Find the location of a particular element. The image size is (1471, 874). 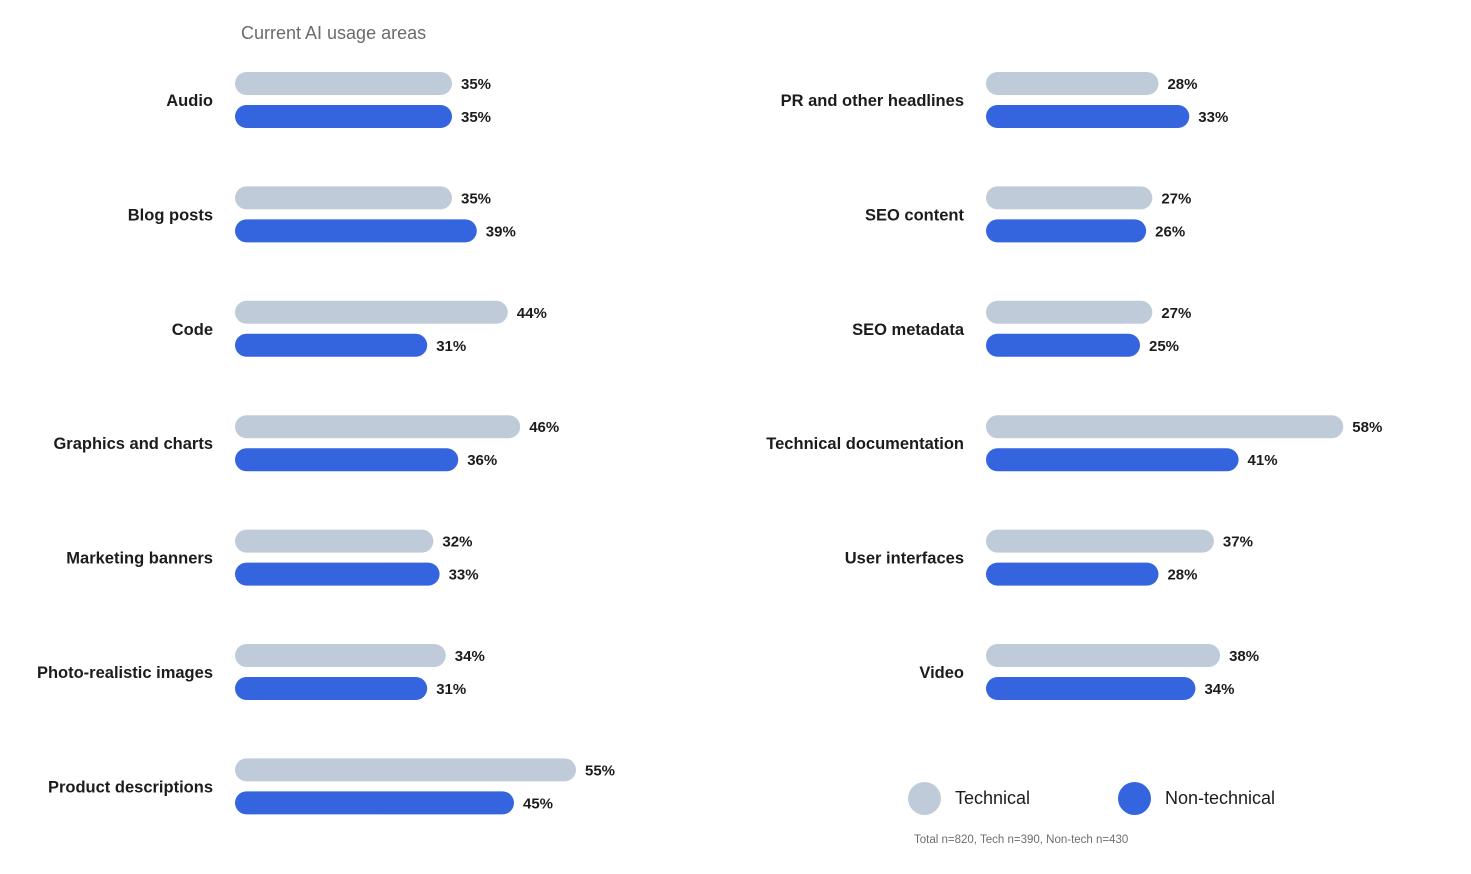

bar-non-technical-audio is located at coordinates (343, 116).